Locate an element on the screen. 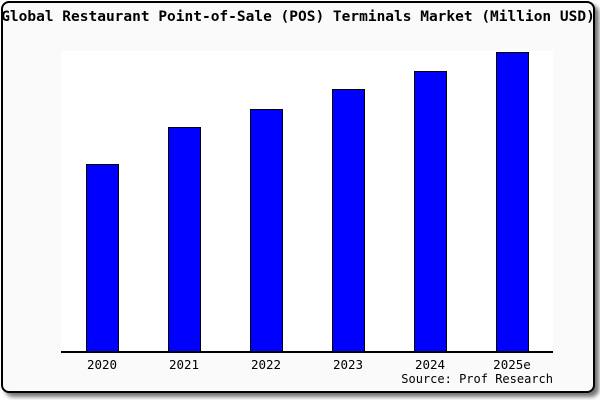 The height and width of the screenshot is (400, 600). bar-2023 is located at coordinates (348, 220).